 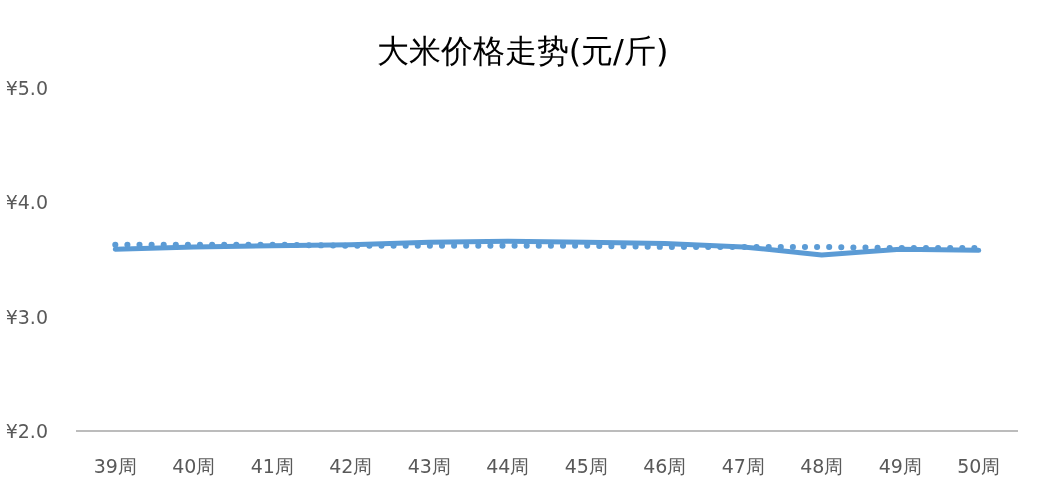 I want to click on y-tick-label: ¥4.0, so click(x=26, y=202).